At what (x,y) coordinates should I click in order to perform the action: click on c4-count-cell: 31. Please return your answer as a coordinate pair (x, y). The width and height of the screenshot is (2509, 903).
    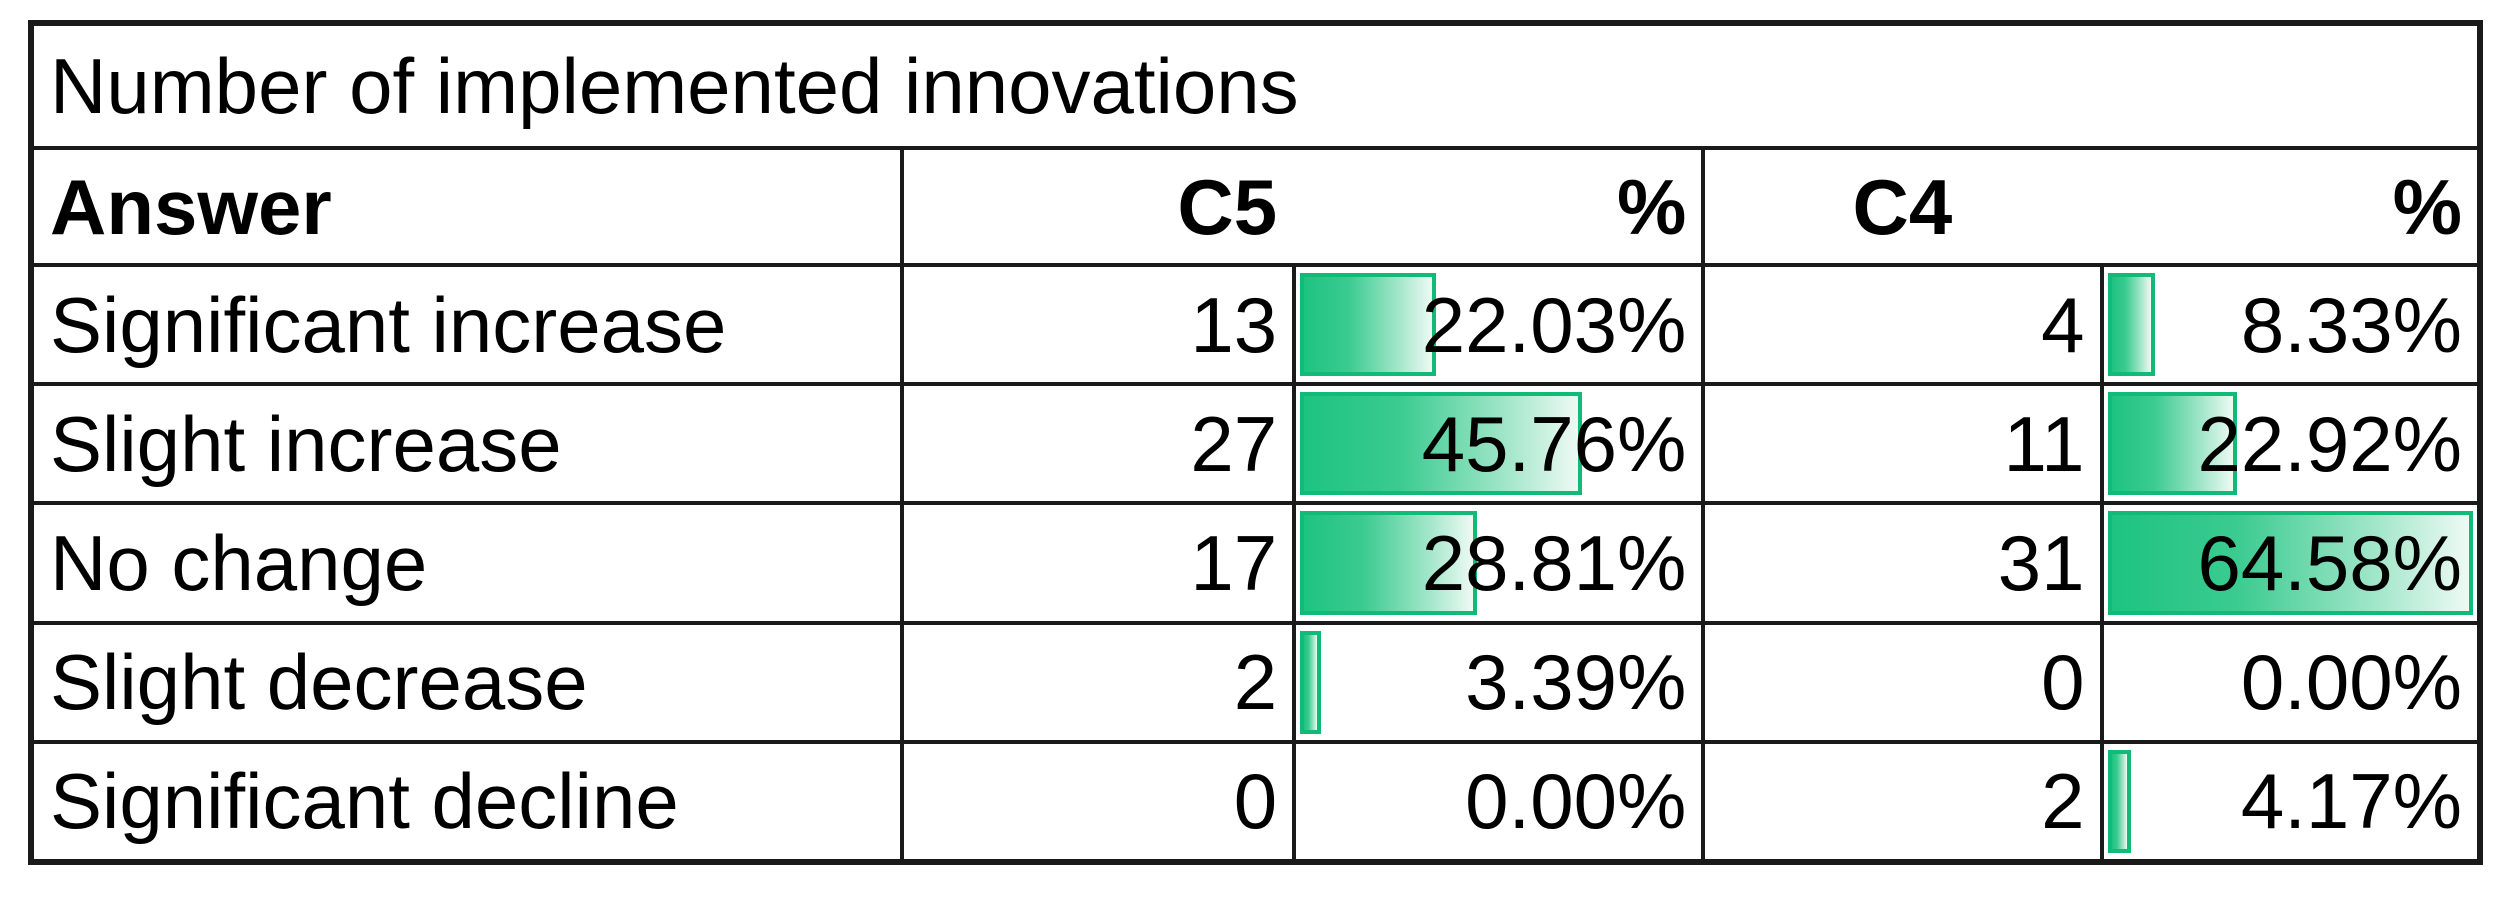
    Looking at the image, I should click on (1900, 563).